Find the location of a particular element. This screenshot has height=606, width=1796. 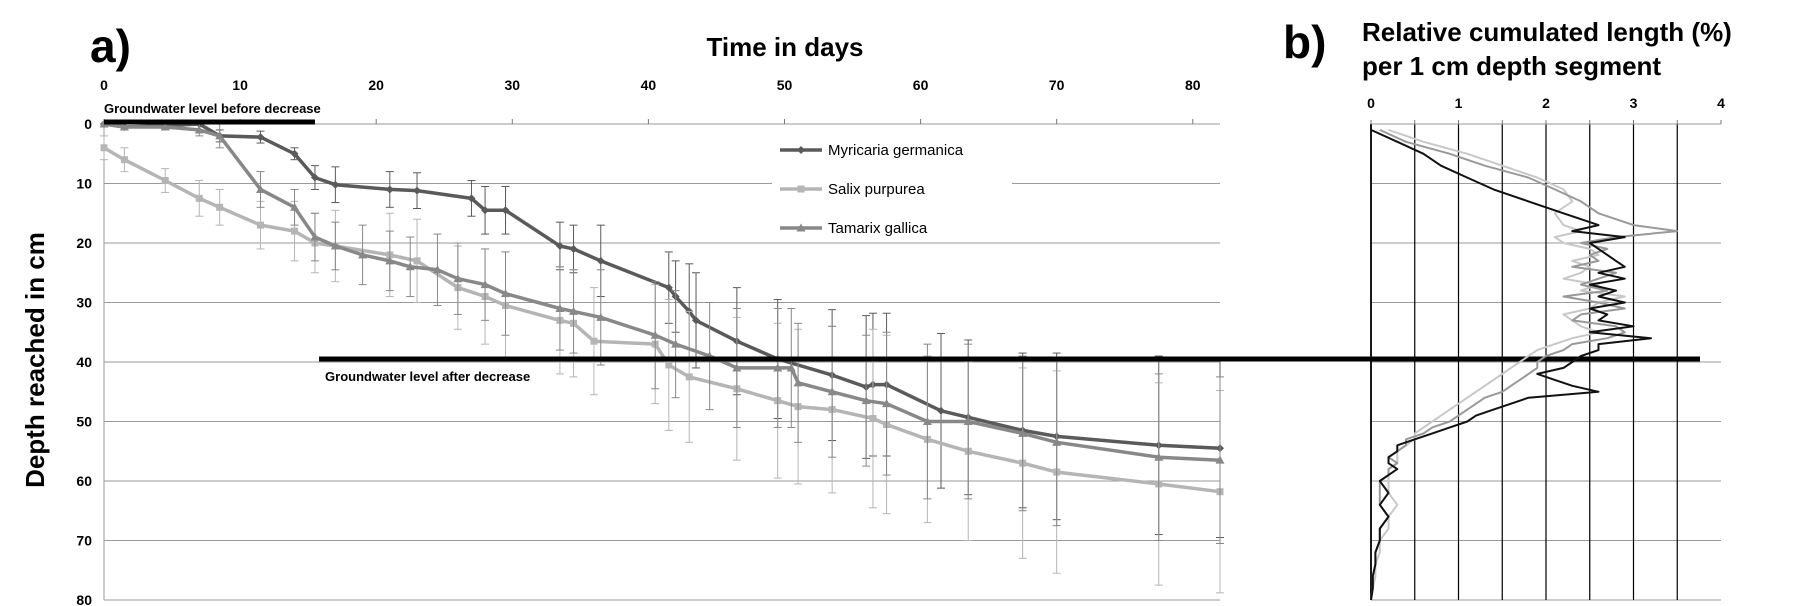

b-x-tick-label: 1 is located at coordinates (1459, 103).